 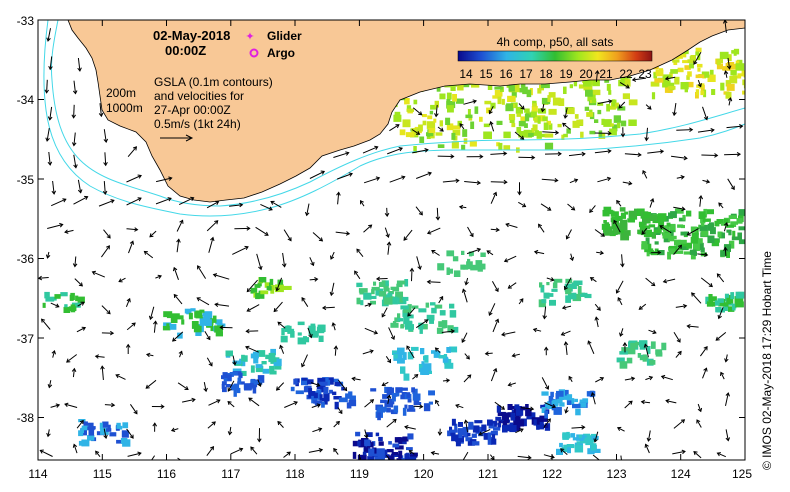 I want to click on isobath-200m-label: 200m, so click(x=121, y=93).